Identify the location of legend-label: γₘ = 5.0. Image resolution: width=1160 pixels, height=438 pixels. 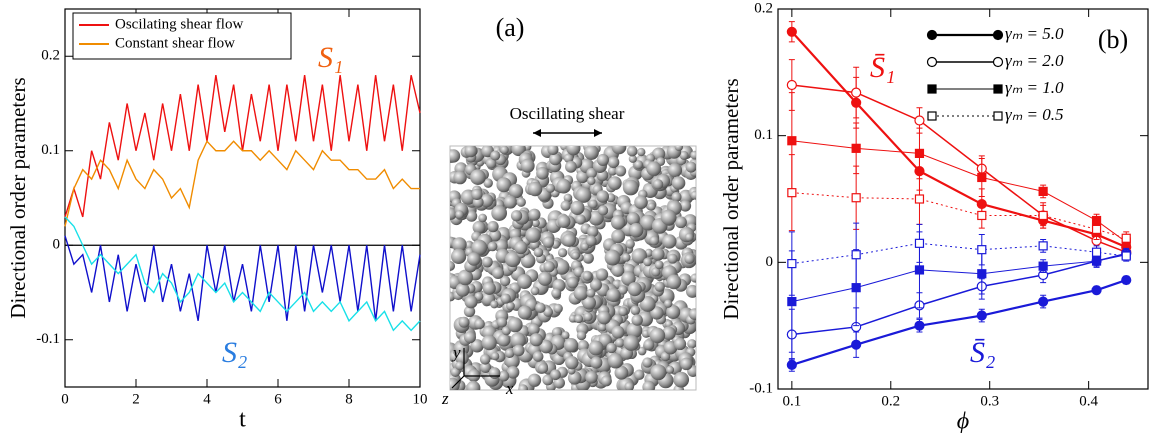
(1034, 33).